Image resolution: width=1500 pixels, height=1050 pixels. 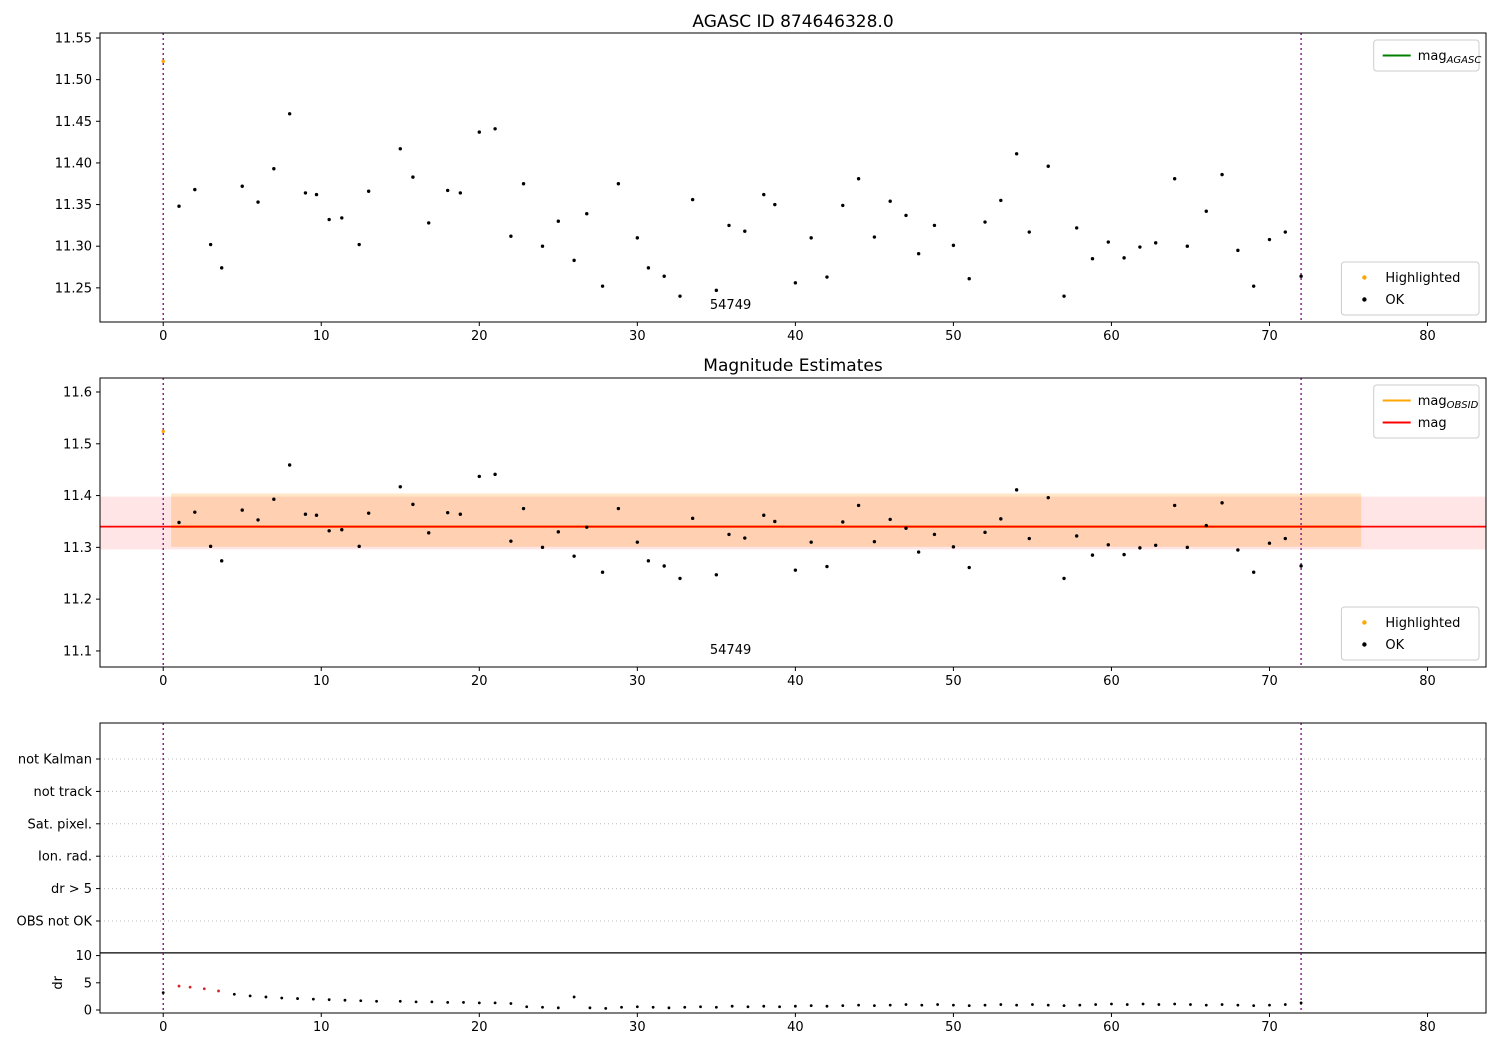 I want to click on x-tick-label: 80, so click(x=1427, y=336).